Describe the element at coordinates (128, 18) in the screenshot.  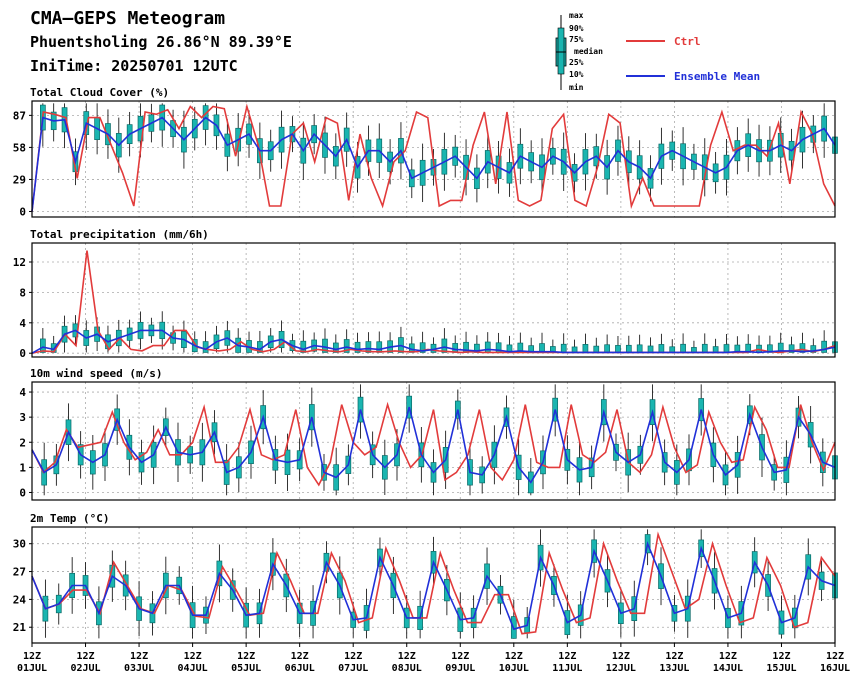
I see `chart-title: CMA—GEPS Meteogram` at that location.